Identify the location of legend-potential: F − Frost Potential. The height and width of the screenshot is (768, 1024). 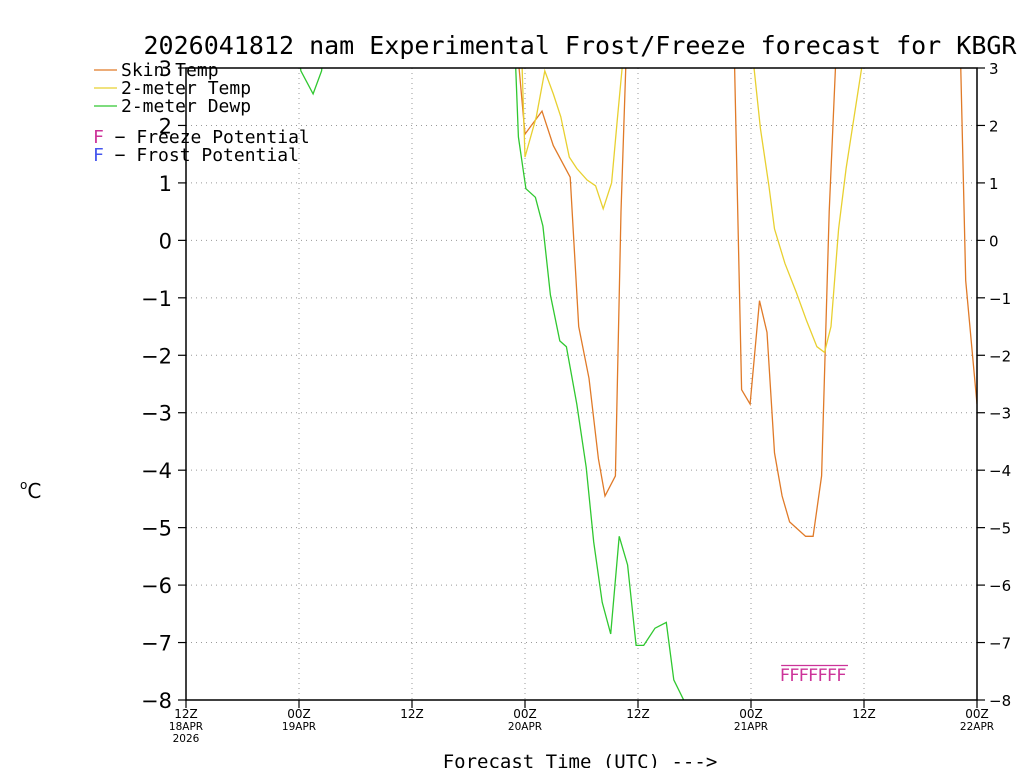
(196, 155).